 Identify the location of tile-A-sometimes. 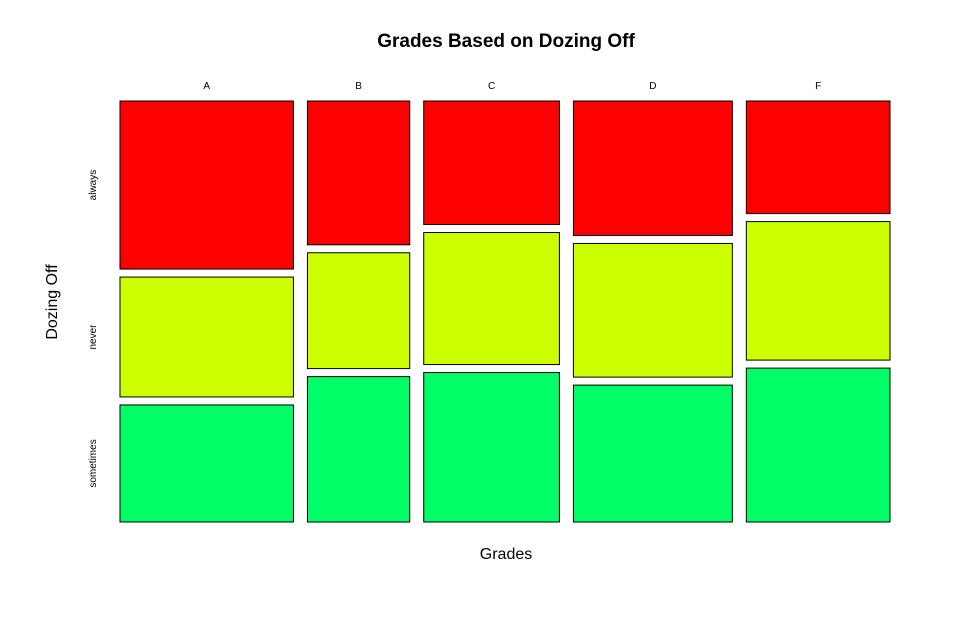
(206, 463).